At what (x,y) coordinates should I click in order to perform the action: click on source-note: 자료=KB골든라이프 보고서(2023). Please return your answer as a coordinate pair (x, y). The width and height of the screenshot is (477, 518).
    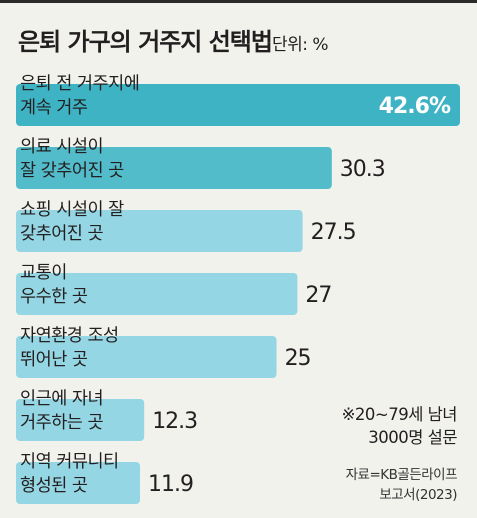
    Looking at the image, I should click on (401, 485).